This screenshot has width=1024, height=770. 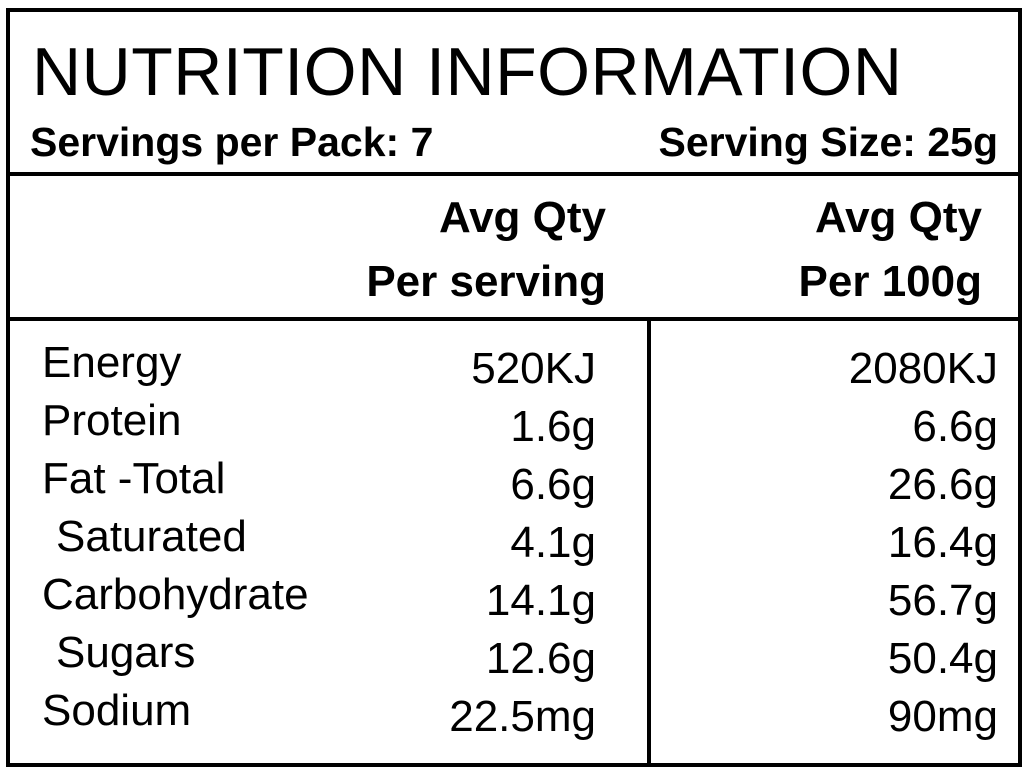 What do you see at coordinates (540, 658) in the screenshot?
I see `nutrient-per-serving: 12.6g` at bounding box center [540, 658].